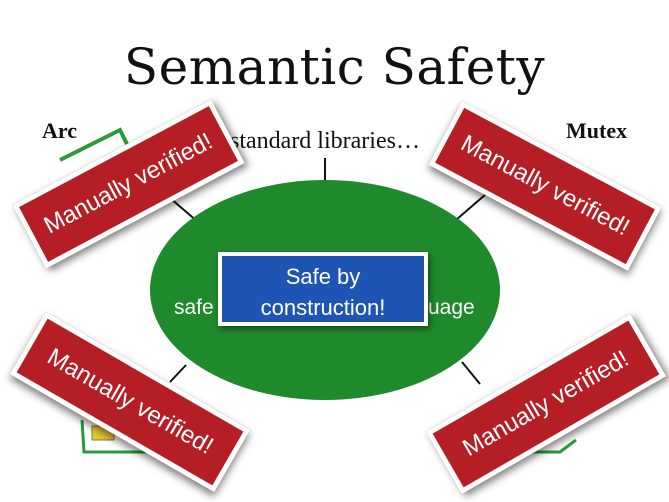 Image resolution: width=669 pixels, height=502 pixels. Describe the element at coordinates (323, 276) in the screenshot. I see `badge-line-1: Safe by` at that location.